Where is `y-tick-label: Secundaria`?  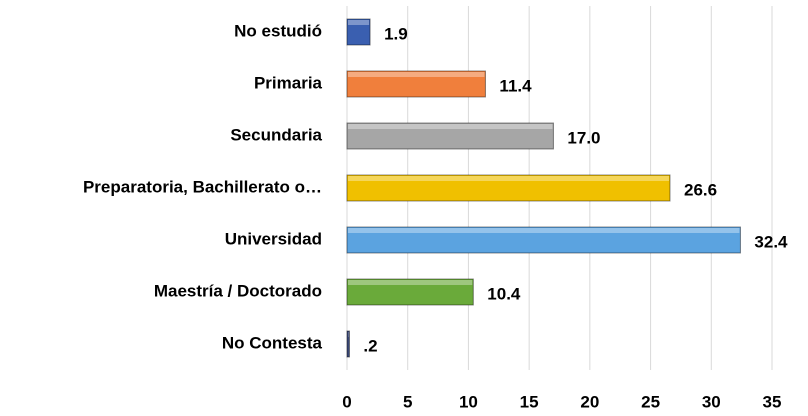
y-tick-label: Secundaria is located at coordinates (276, 134).